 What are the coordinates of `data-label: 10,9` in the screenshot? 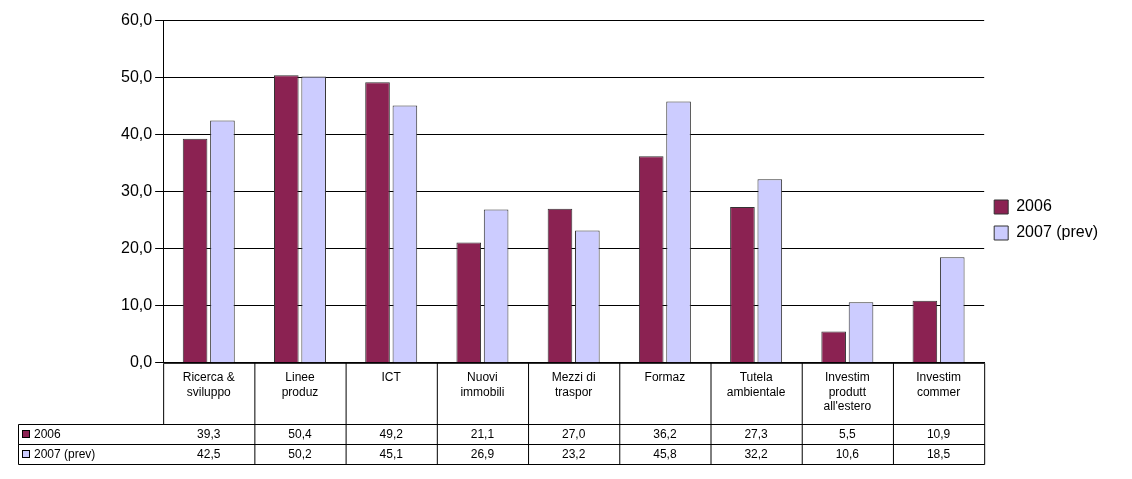 It's located at (938, 434).